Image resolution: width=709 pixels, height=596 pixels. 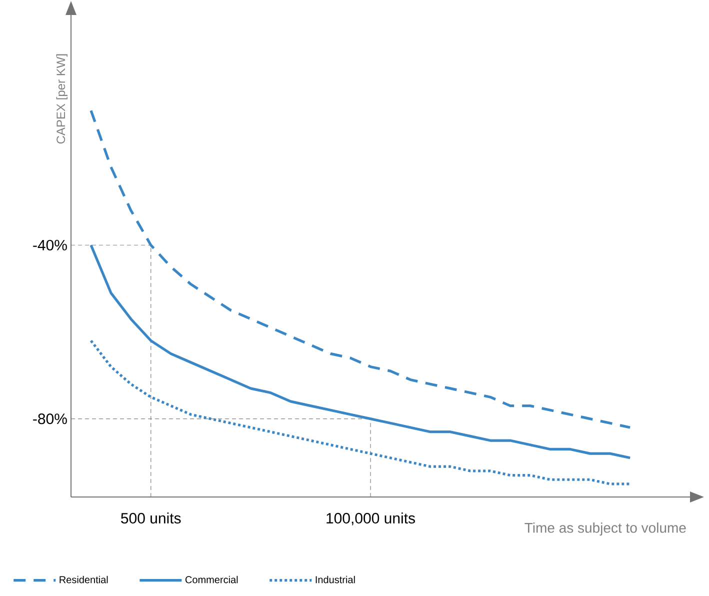 What do you see at coordinates (335, 580) in the screenshot?
I see `legend-label: Industrial` at bounding box center [335, 580].